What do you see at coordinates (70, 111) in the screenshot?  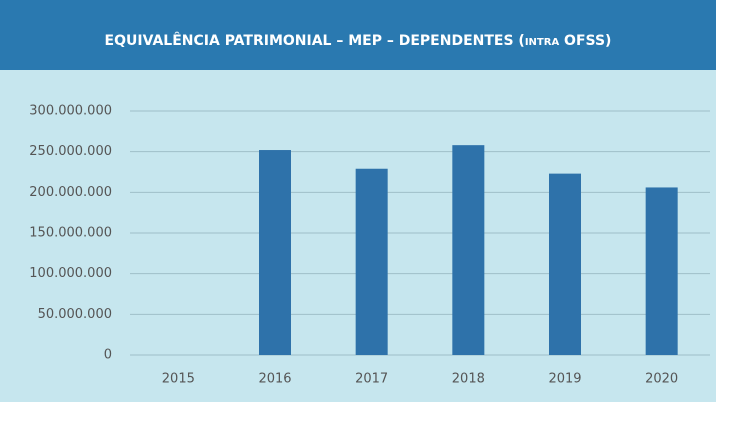 I see `y-tick-label: 300.000.000` at bounding box center [70, 111].